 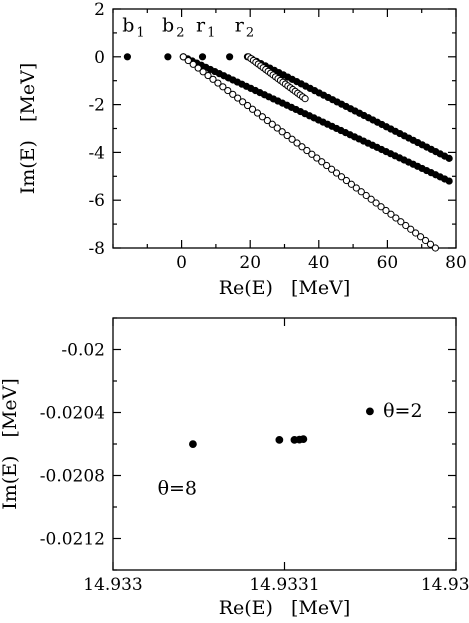 What do you see at coordinates (72, 540) in the screenshot?
I see `y-tick-label: -0.0212` at bounding box center [72, 540].